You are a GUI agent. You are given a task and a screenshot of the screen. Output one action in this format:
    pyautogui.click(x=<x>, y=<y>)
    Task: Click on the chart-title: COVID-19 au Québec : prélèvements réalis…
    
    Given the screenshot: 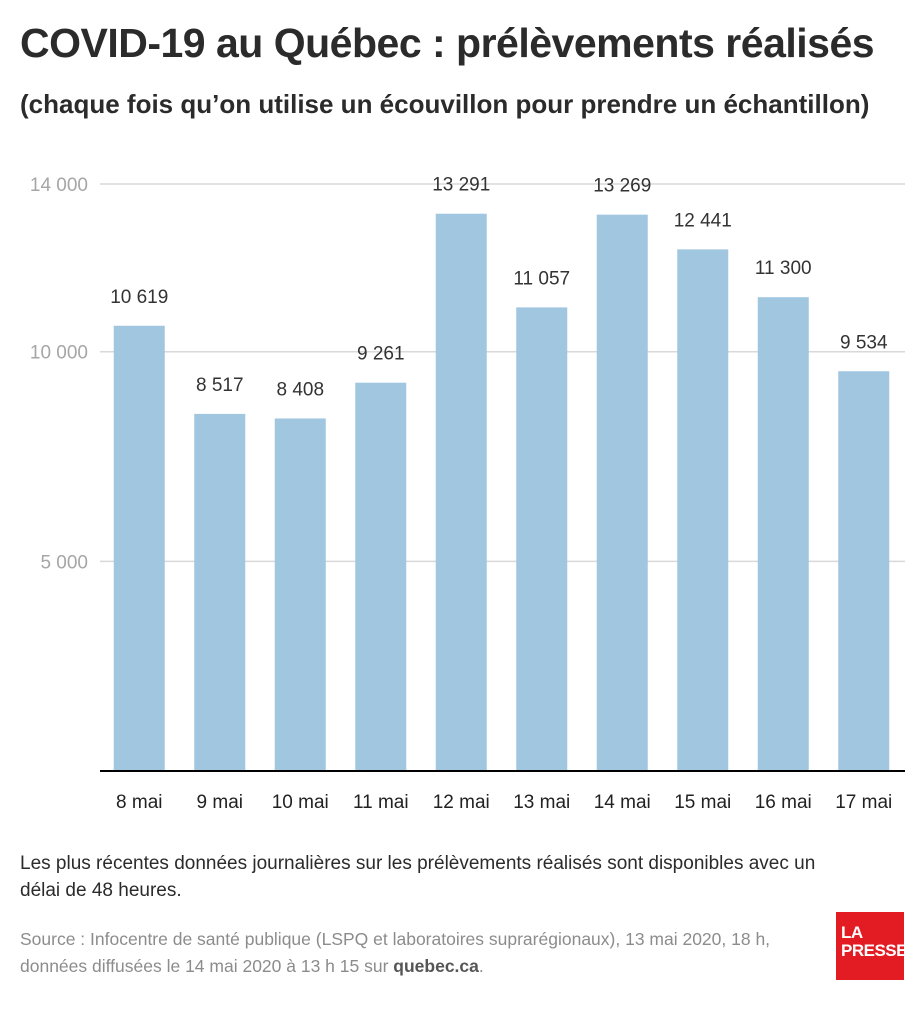 What is the action you would take?
    pyautogui.click(x=447, y=43)
    